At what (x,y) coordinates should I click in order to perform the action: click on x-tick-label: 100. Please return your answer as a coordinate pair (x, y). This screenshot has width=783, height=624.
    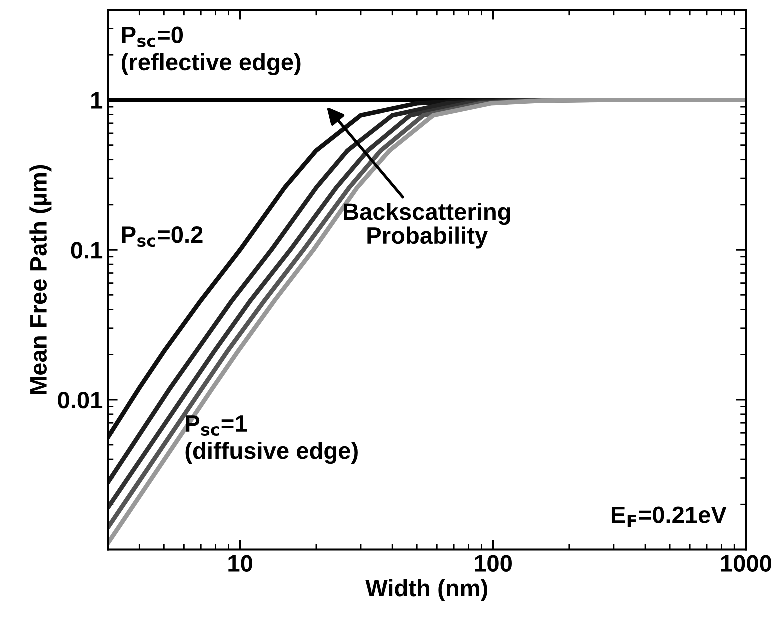
    Looking at the image, I should click on (493, 563).